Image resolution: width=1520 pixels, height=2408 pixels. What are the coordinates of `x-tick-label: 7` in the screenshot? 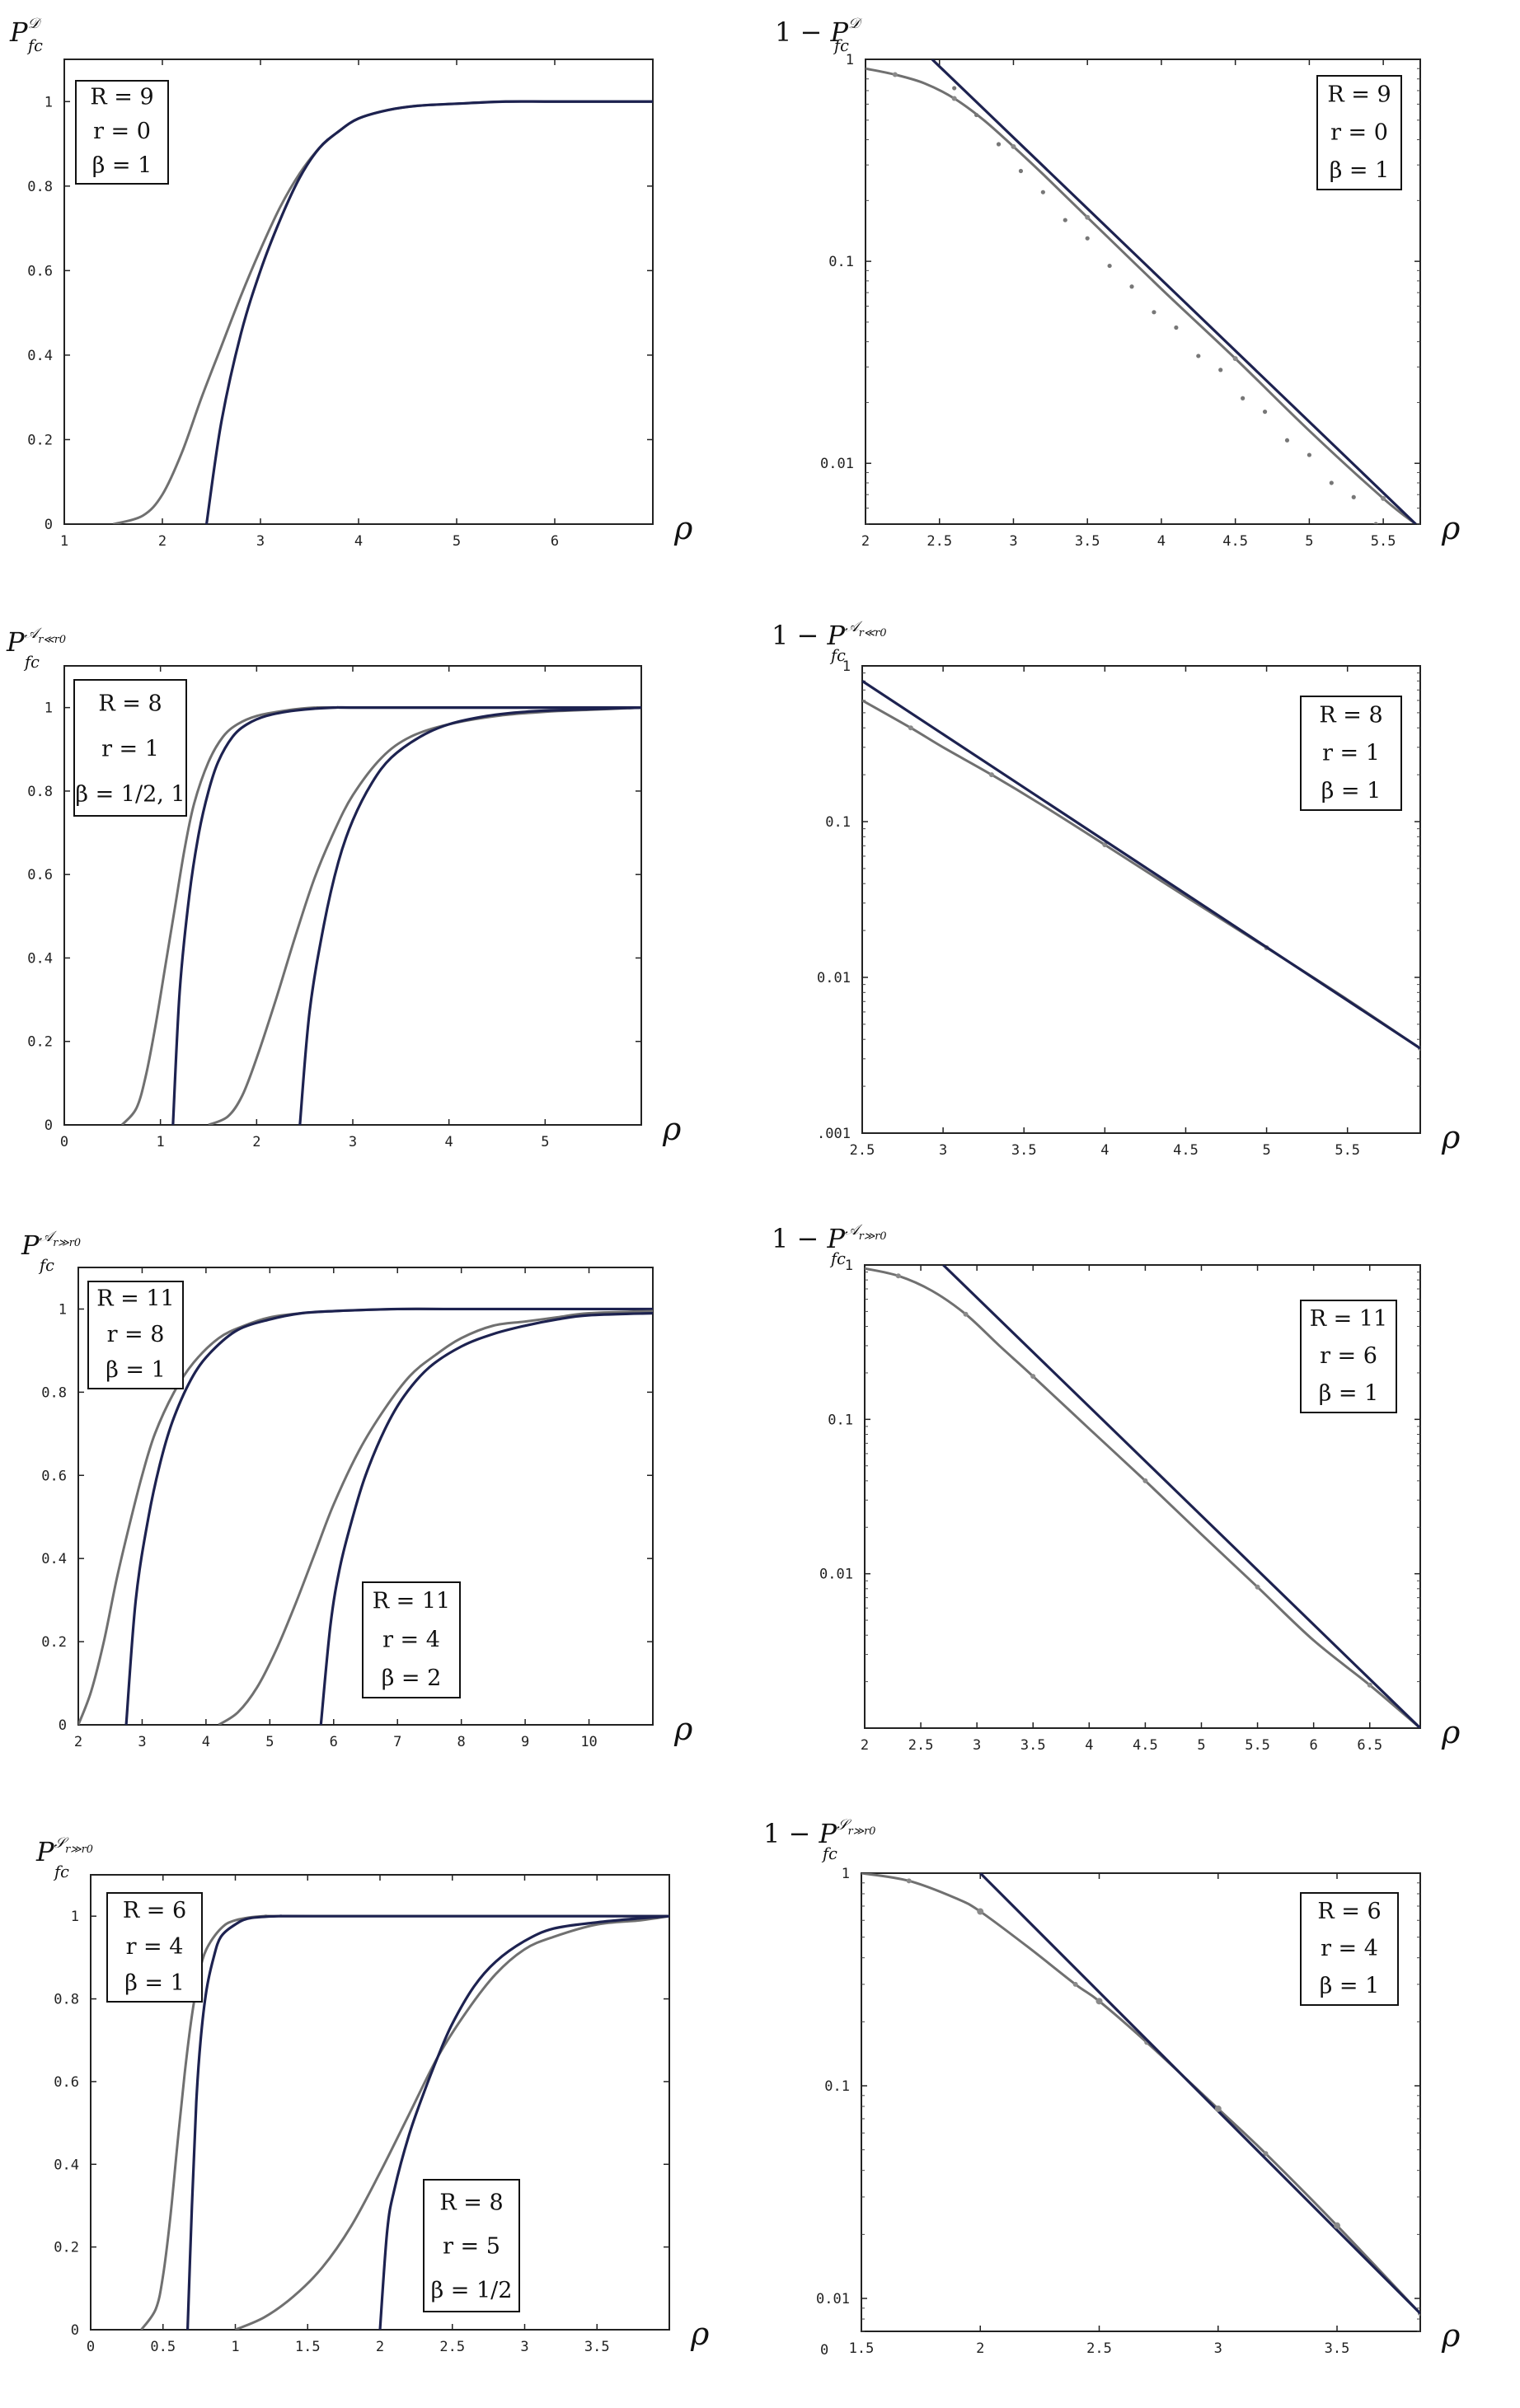 It's located at (397, 1742).